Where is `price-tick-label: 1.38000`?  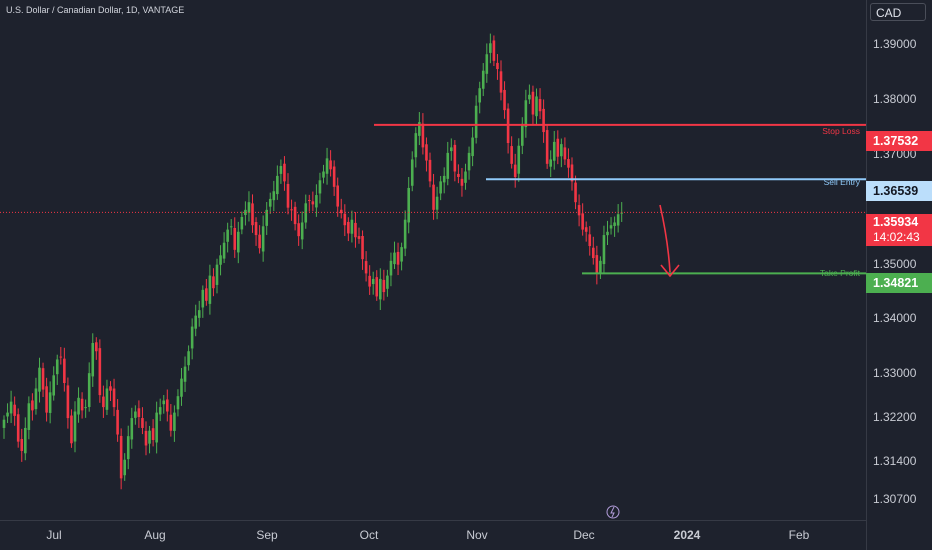
price-tick-label: 1.38000 is located at coordinates (895, 99).